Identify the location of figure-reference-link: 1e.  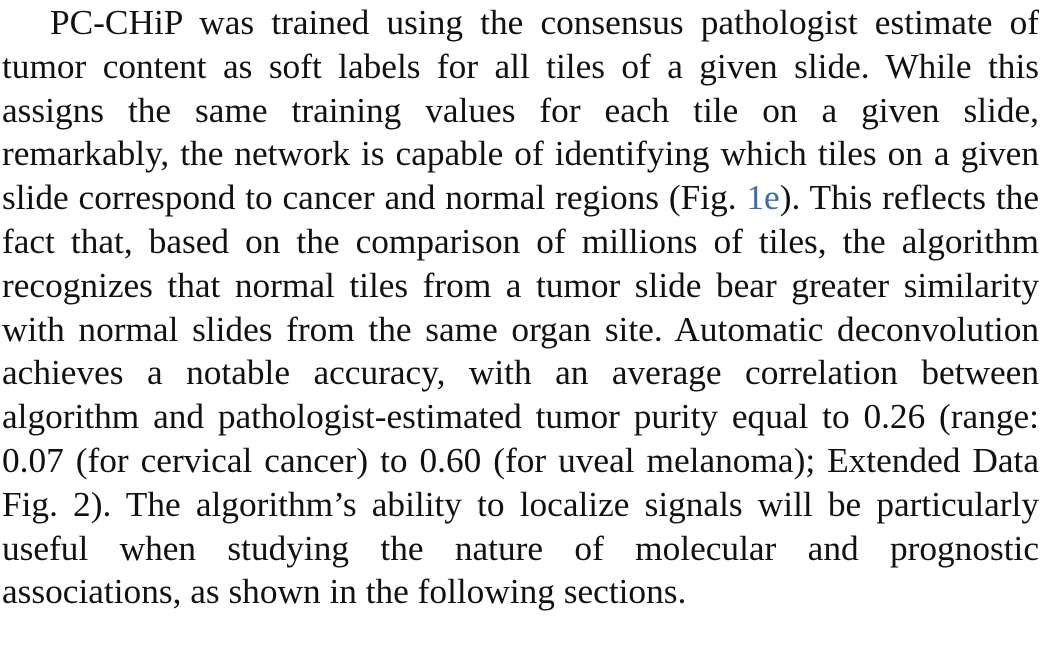
(763, 198).